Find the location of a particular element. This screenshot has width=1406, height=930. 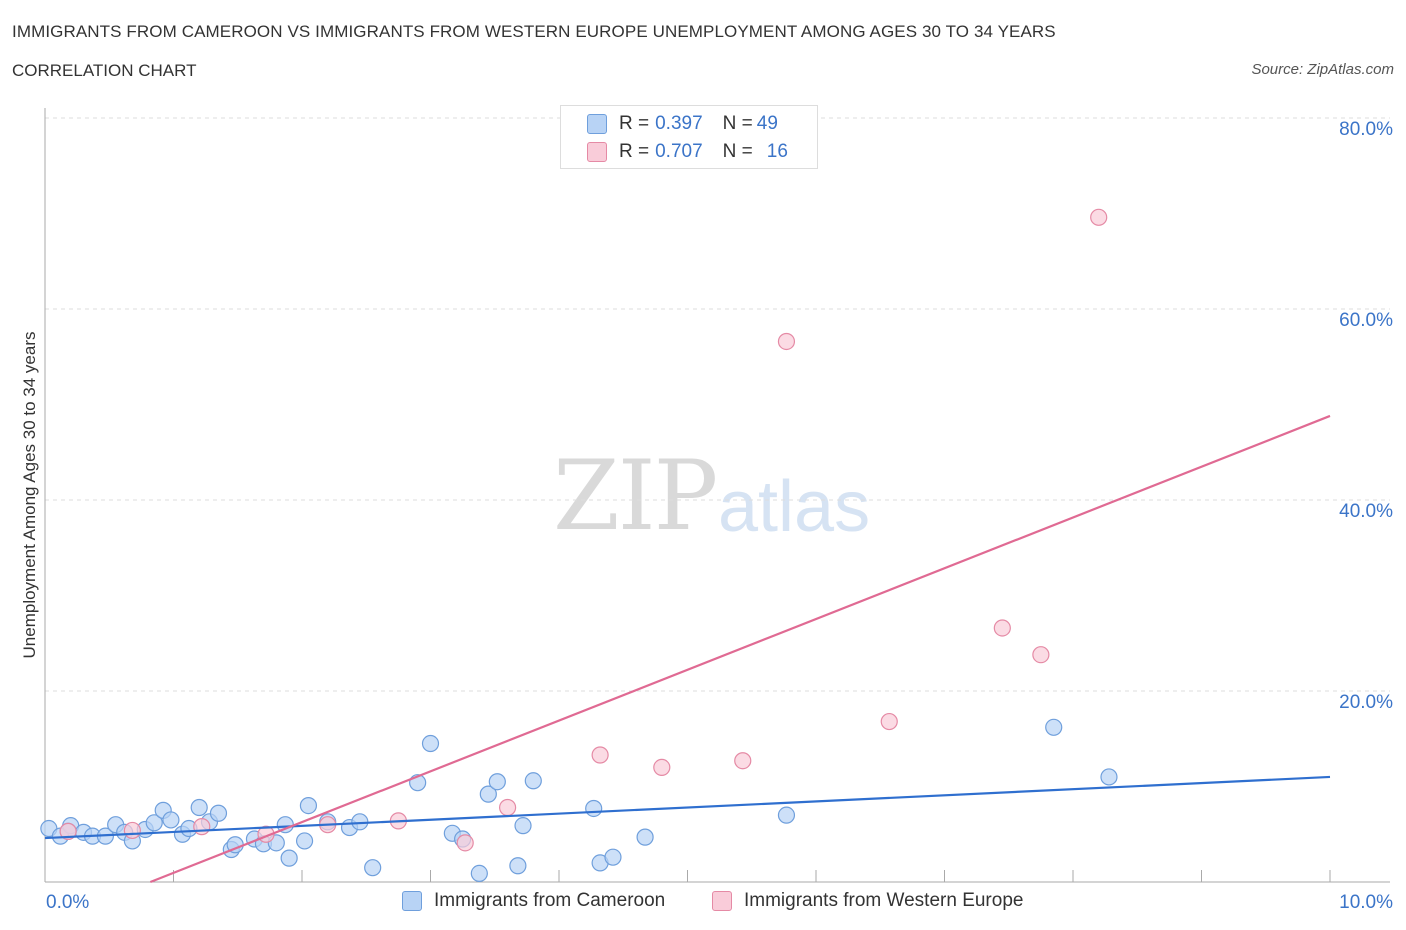

y-tick-label: 60.0% is located at coordinates (1366, 320).